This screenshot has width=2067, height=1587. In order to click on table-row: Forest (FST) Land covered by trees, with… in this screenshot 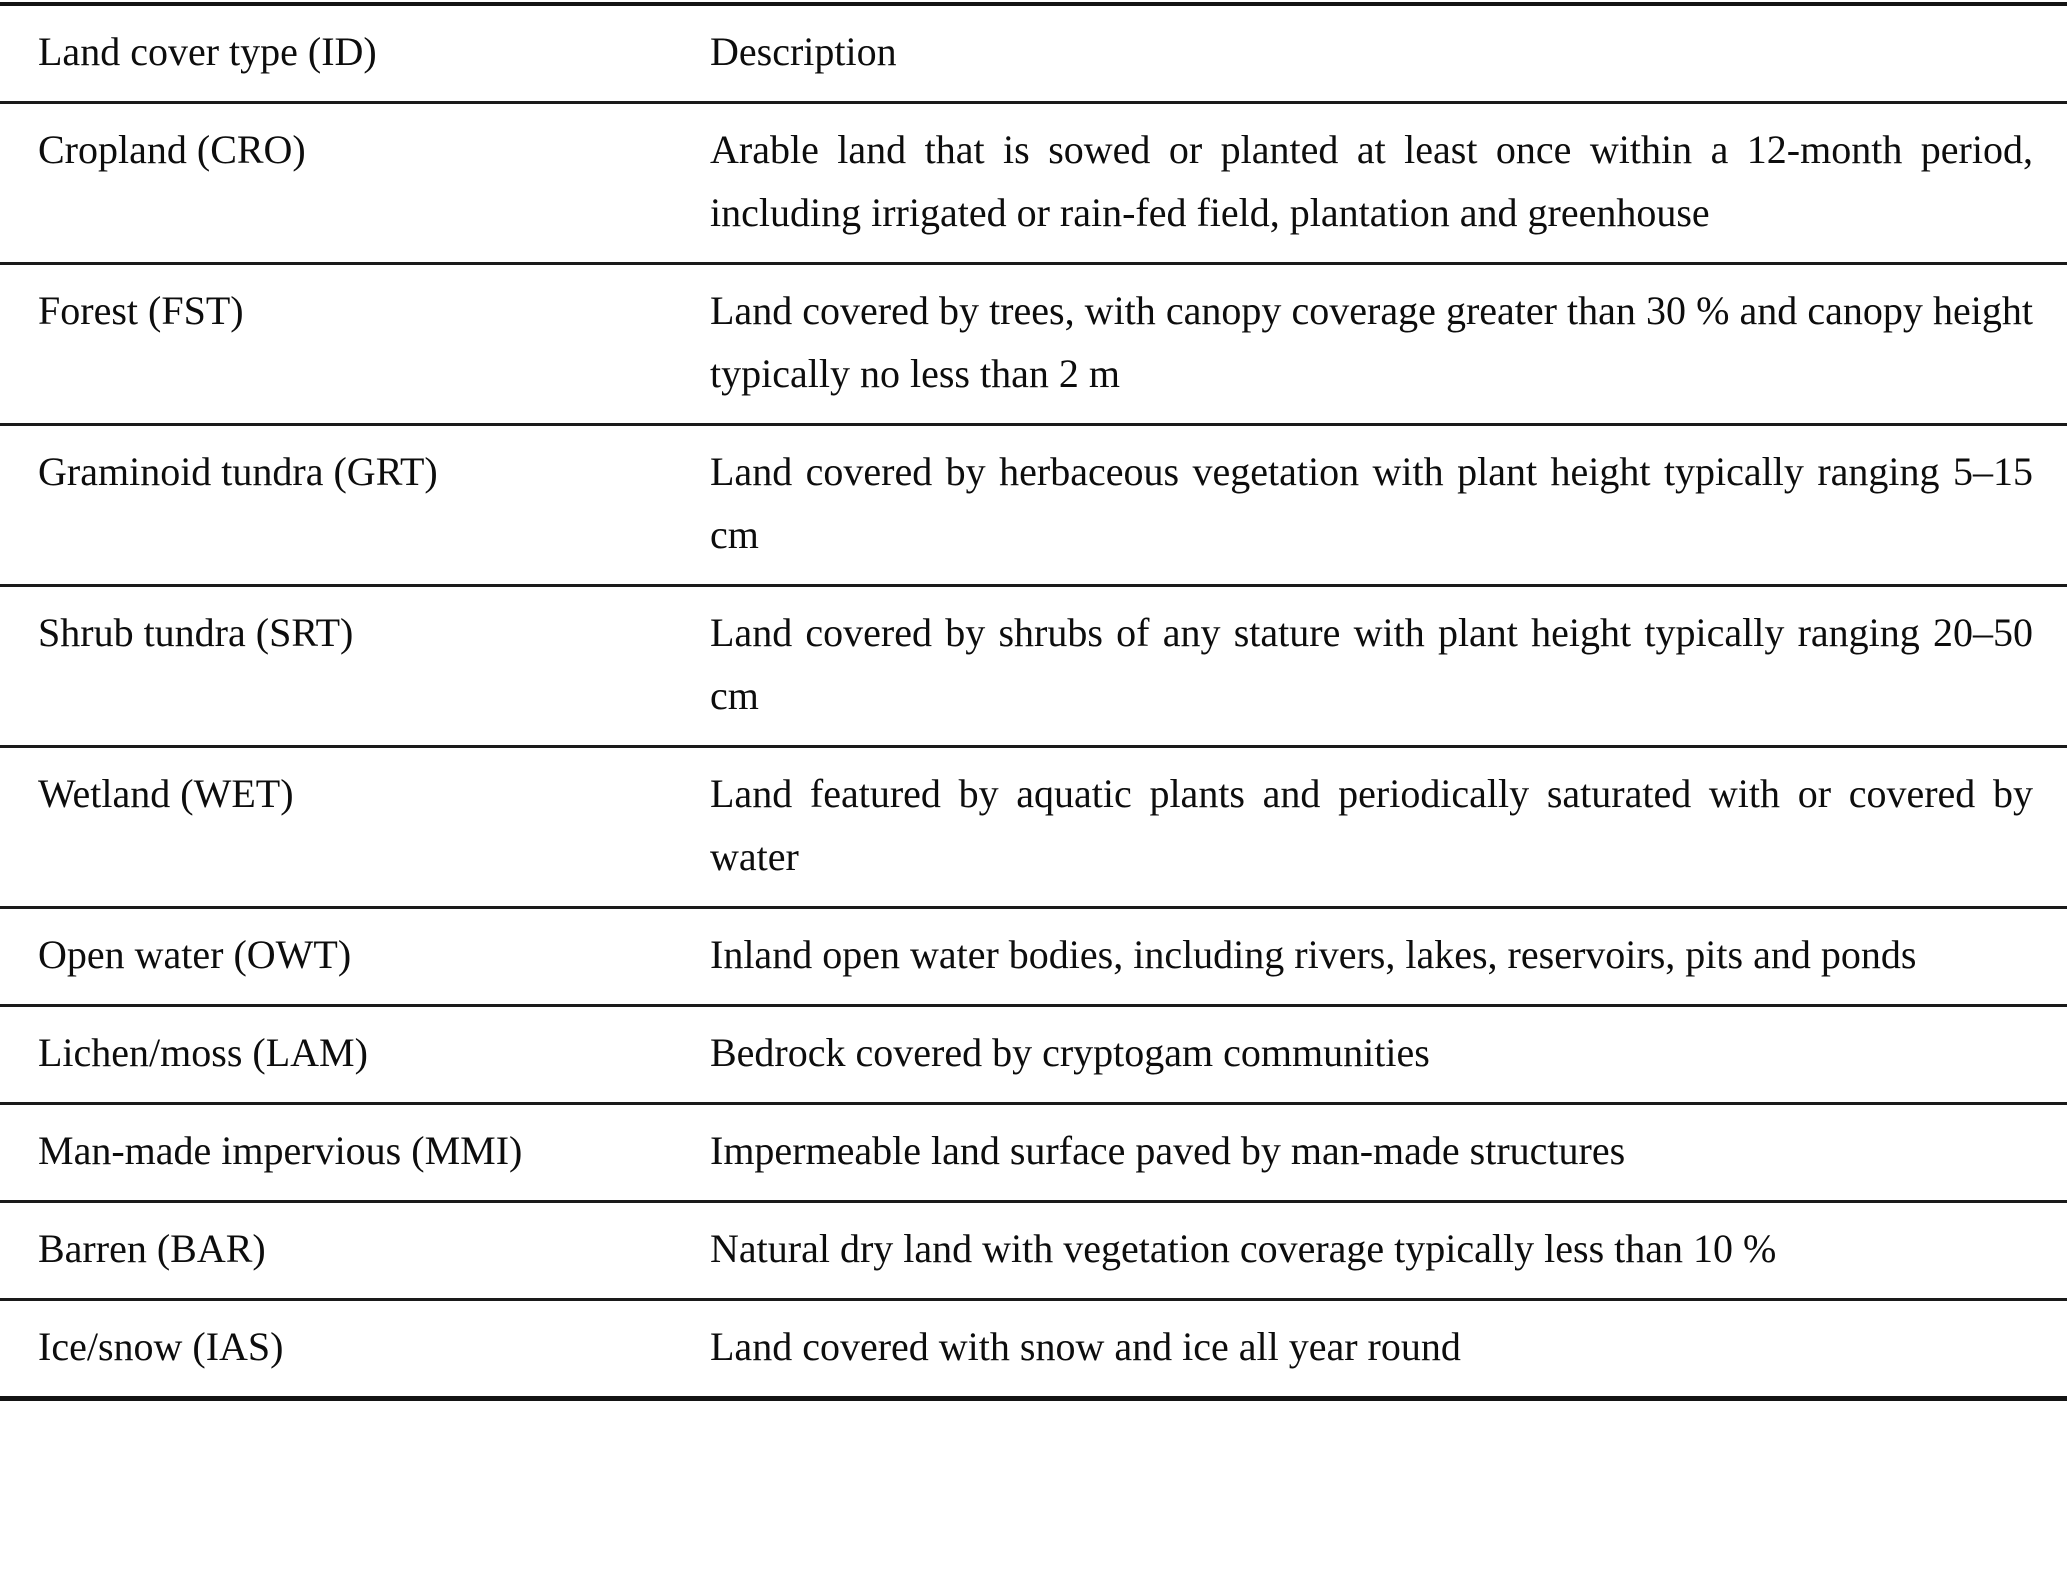, I will do `click(1033, 345)`.